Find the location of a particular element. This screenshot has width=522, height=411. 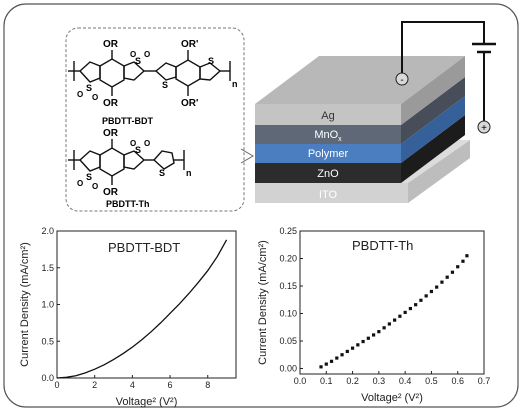

series-line is located at coordinates (142, 309).